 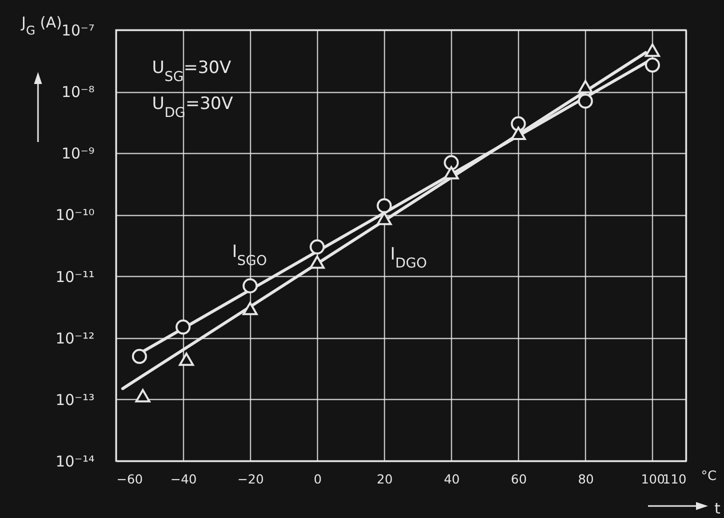 What do you see at coordinates (318, 479) in the screenshot?
I see `x-tick-label: 0` at bounding box center [318, 479].